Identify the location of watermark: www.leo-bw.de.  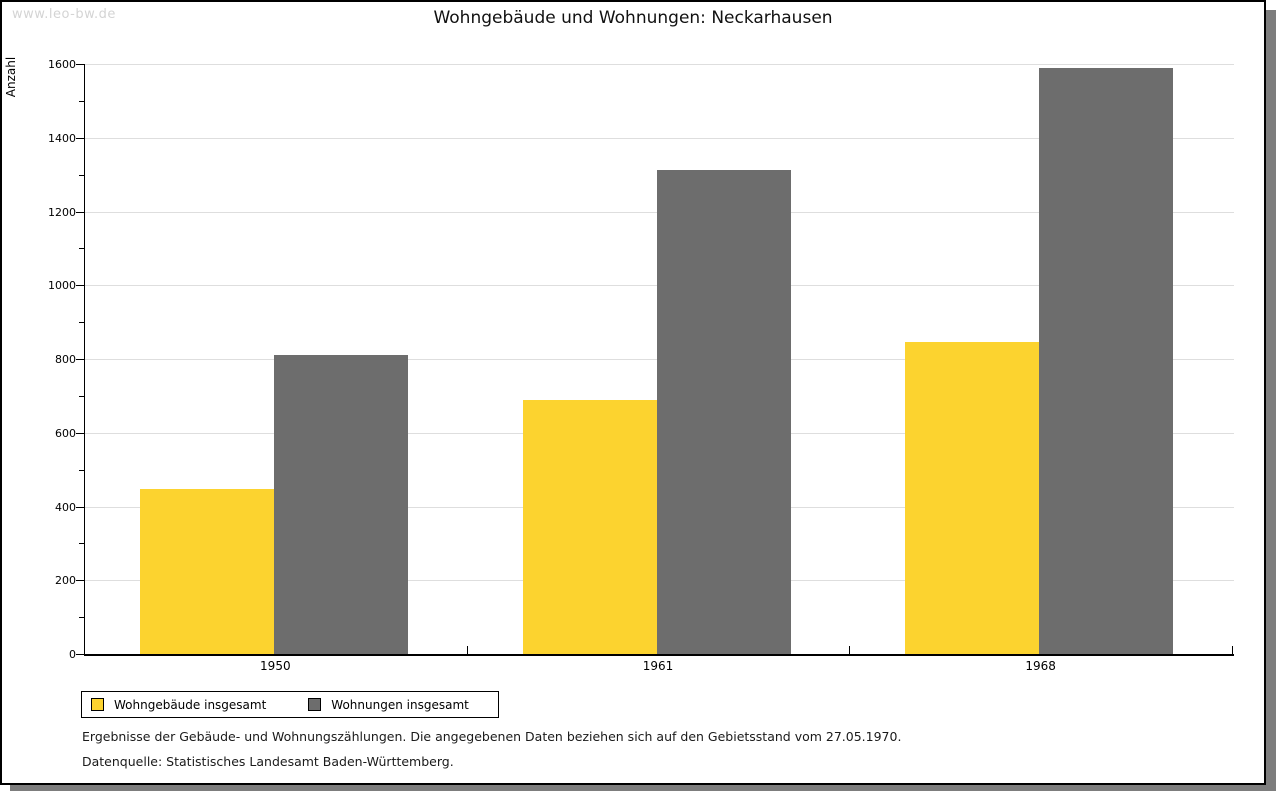
(64, 14).